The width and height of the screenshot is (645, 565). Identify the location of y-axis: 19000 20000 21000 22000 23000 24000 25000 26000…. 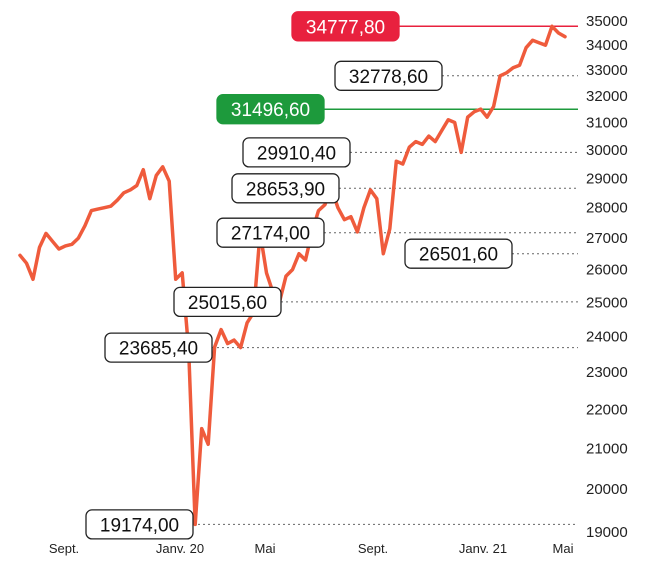
(607, 277).